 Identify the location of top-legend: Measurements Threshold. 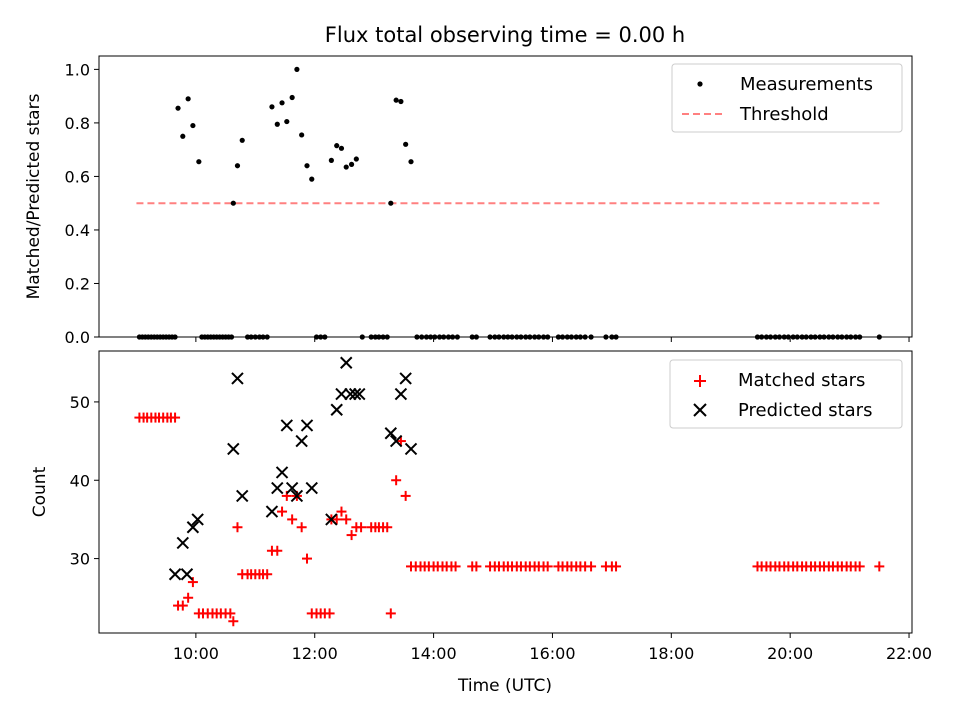
(787, 98).